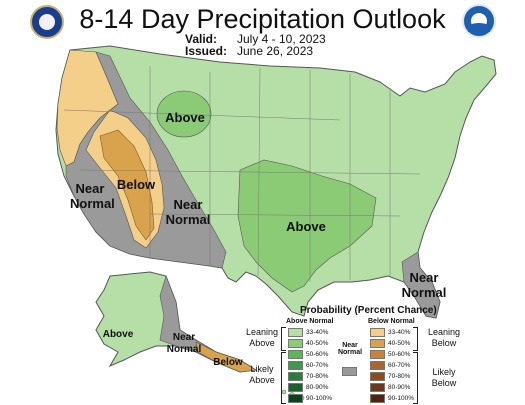 The image size is (525, 405). What do you see at coordinates (317, 365) in the screenshot?
I see `legend-above-range-label: 60-70%` at bounding box center [317, 365].